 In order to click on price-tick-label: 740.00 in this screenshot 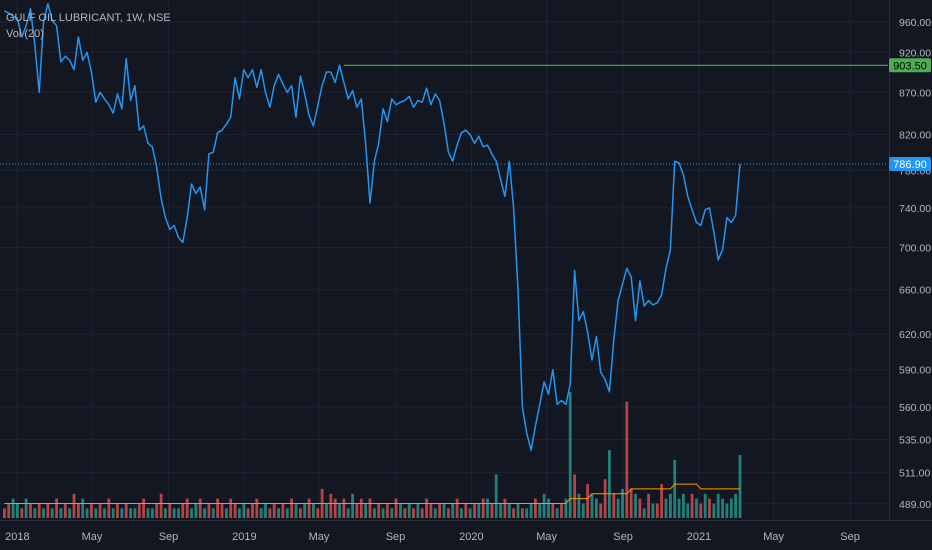, I will do `click(915, 209)`.